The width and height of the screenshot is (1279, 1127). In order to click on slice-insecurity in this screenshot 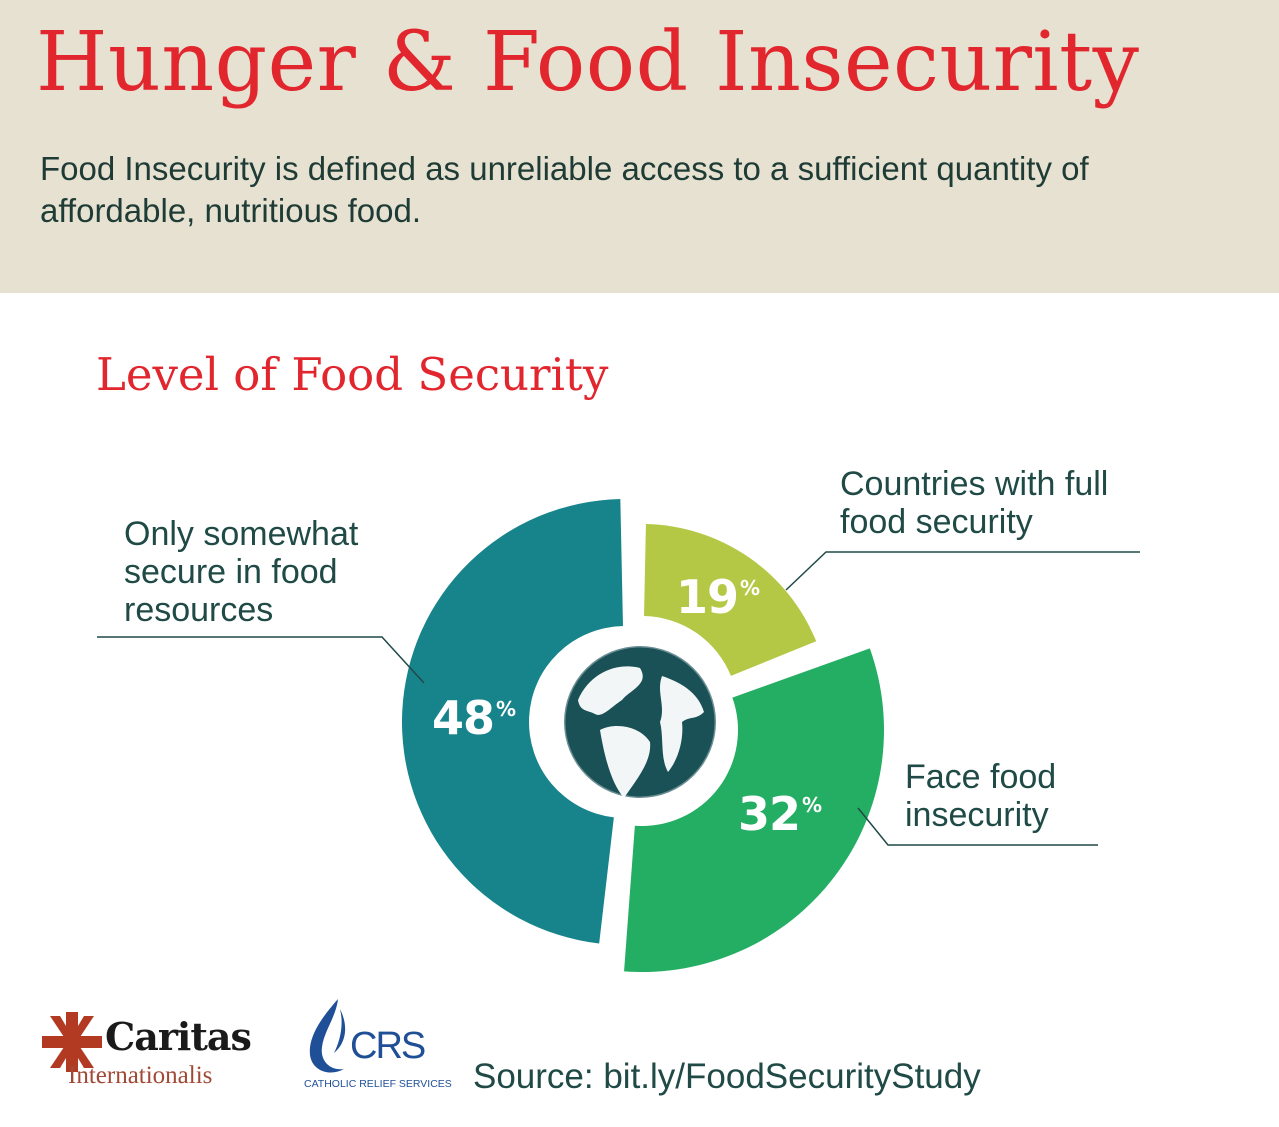, I will do `click(754, 810)`.